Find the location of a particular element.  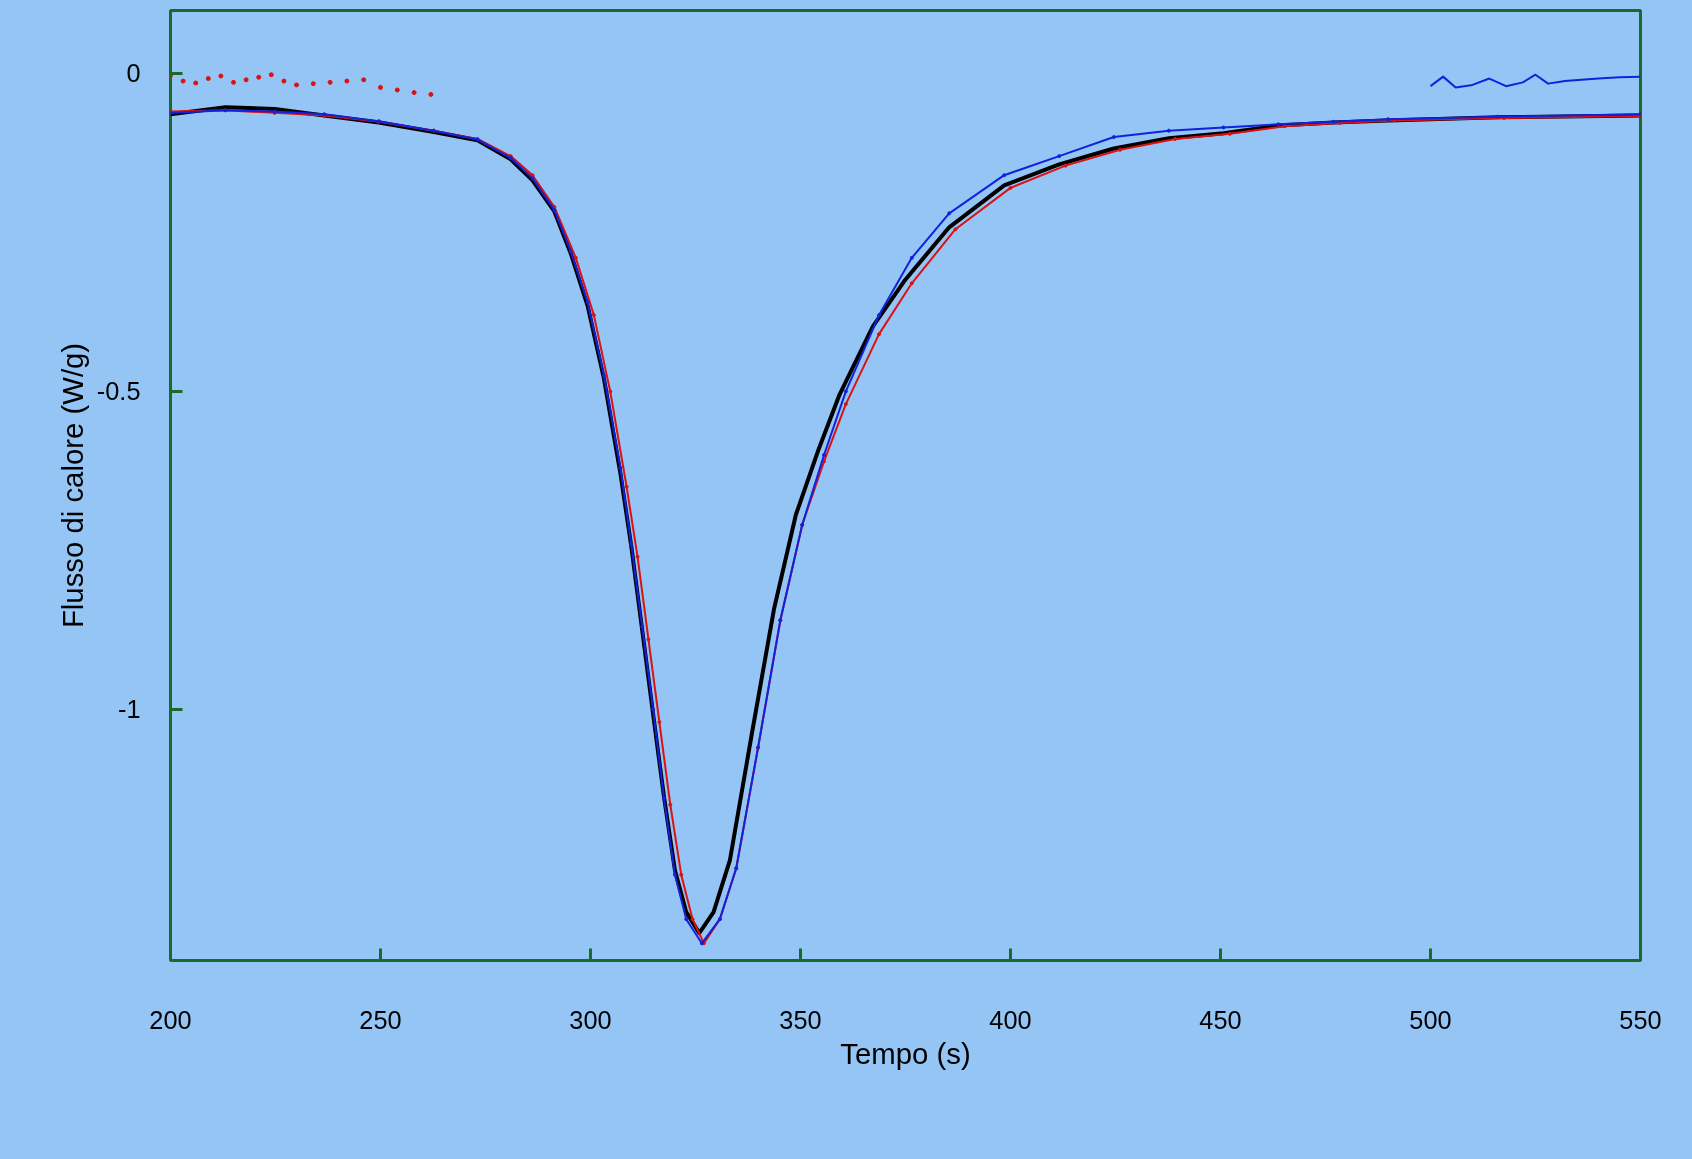

y-axis-title: Flusso di calore (W/g) is located at coordinates (72, 485).